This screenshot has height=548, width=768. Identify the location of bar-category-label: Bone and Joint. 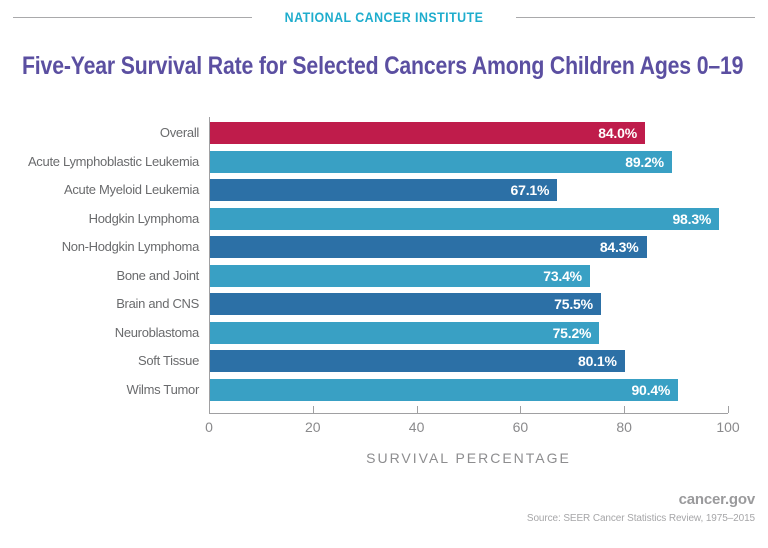
(157, 275).